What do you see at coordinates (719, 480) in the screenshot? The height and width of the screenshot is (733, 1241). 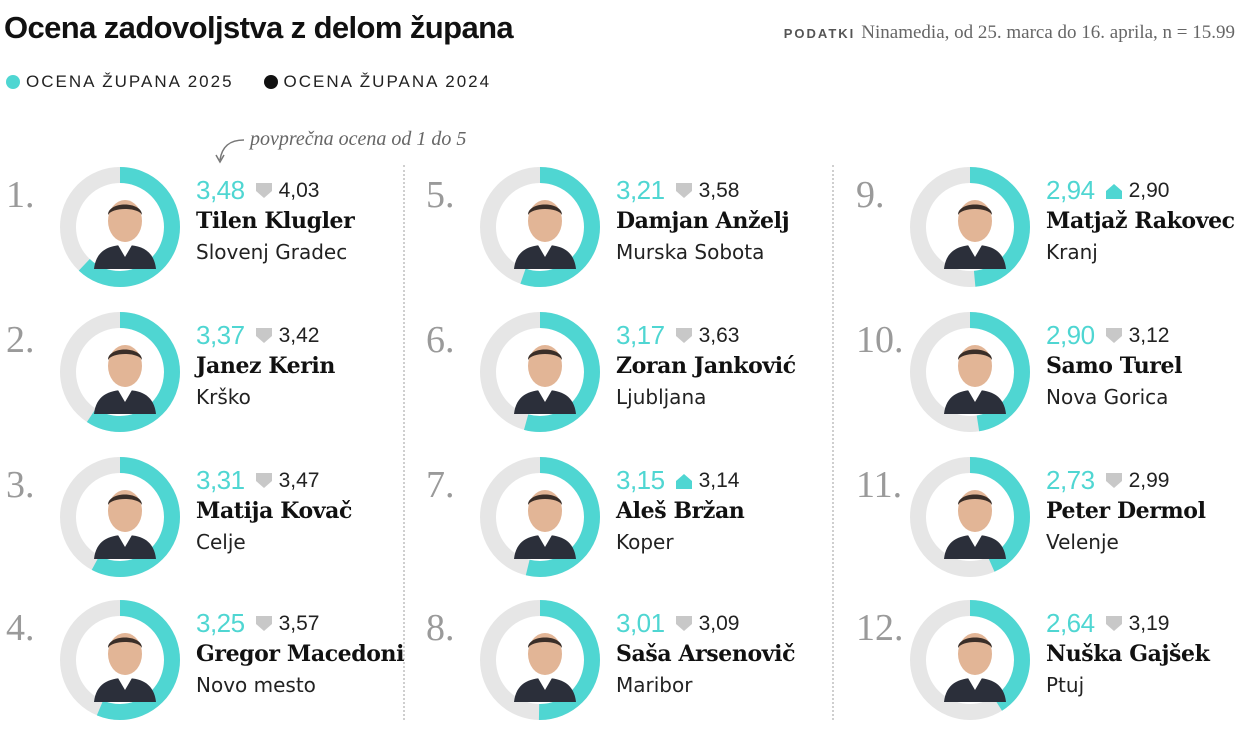 I see `score-2024: 3,14` at bounding box center [719, 480].